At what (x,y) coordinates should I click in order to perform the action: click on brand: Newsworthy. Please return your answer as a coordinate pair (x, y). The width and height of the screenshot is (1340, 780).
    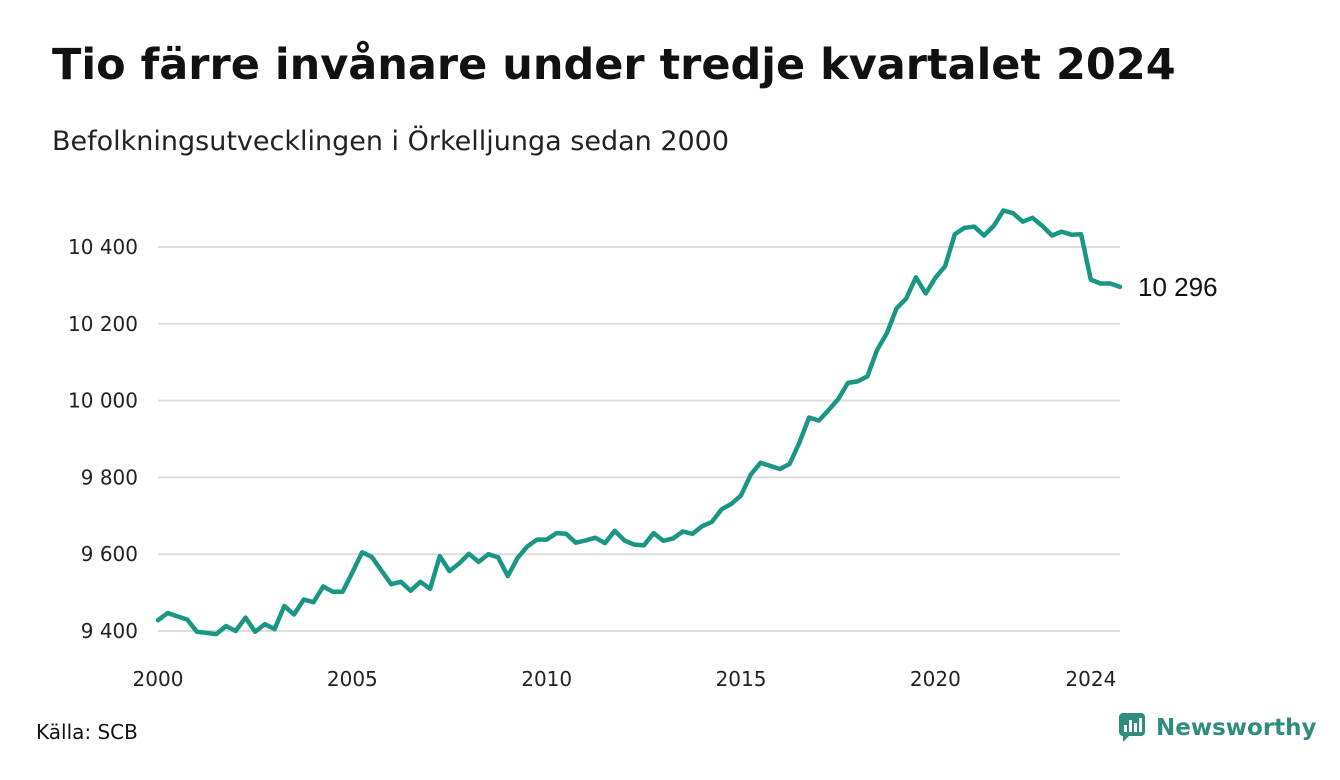
    Looking at the image, I should click on (1217, 728).